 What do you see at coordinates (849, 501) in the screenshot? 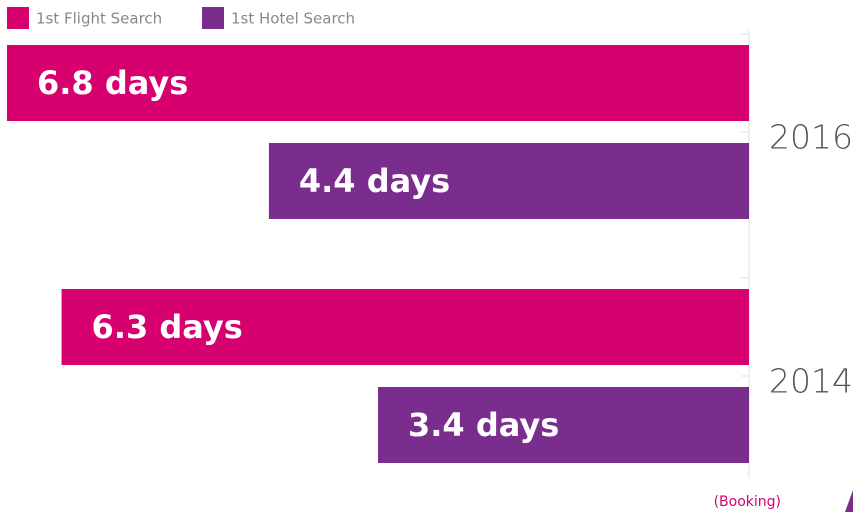
I see `corner-decoration` at bounding box center [849, 501].